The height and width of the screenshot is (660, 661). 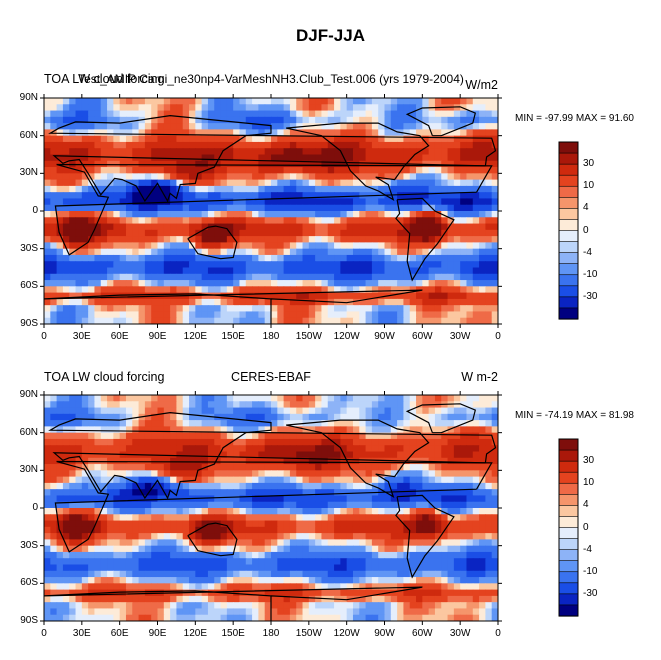 What do you see at coordinates (357, 162) in the screenshot?
I see `coastline` at bounding box center [357, 162].